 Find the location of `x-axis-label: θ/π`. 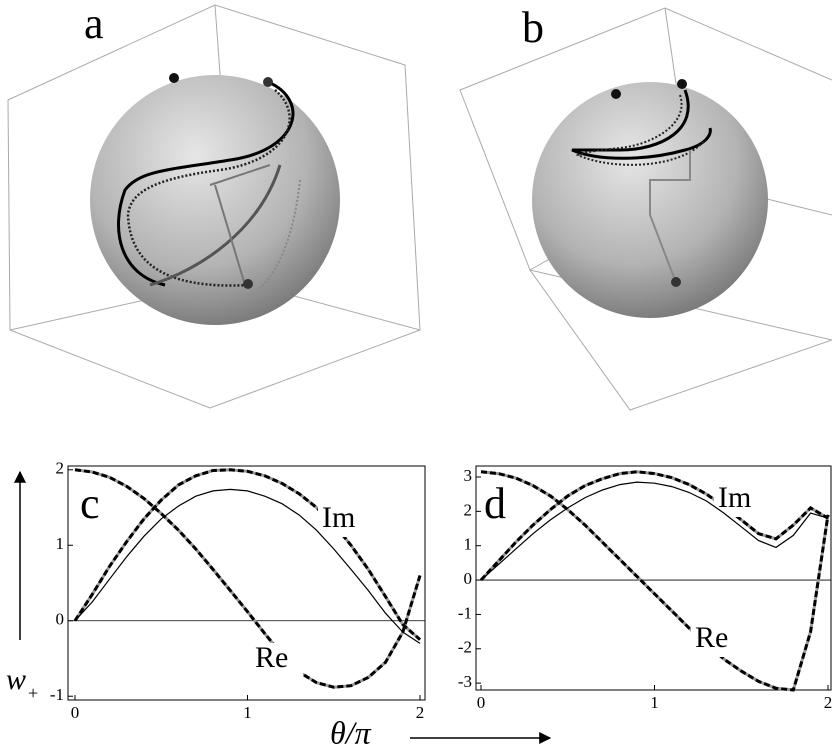

x-axis-label: θ/π is located at coordinates (351, 732).